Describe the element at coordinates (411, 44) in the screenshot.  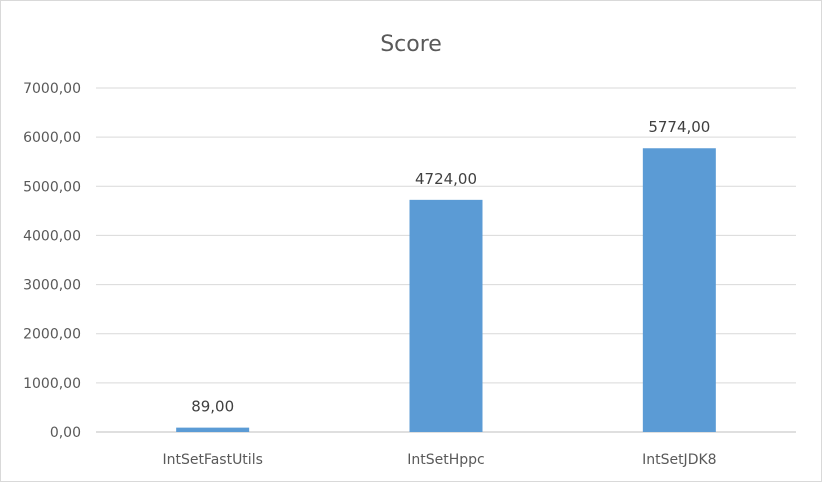
I see `chart-title: Score` at that location.